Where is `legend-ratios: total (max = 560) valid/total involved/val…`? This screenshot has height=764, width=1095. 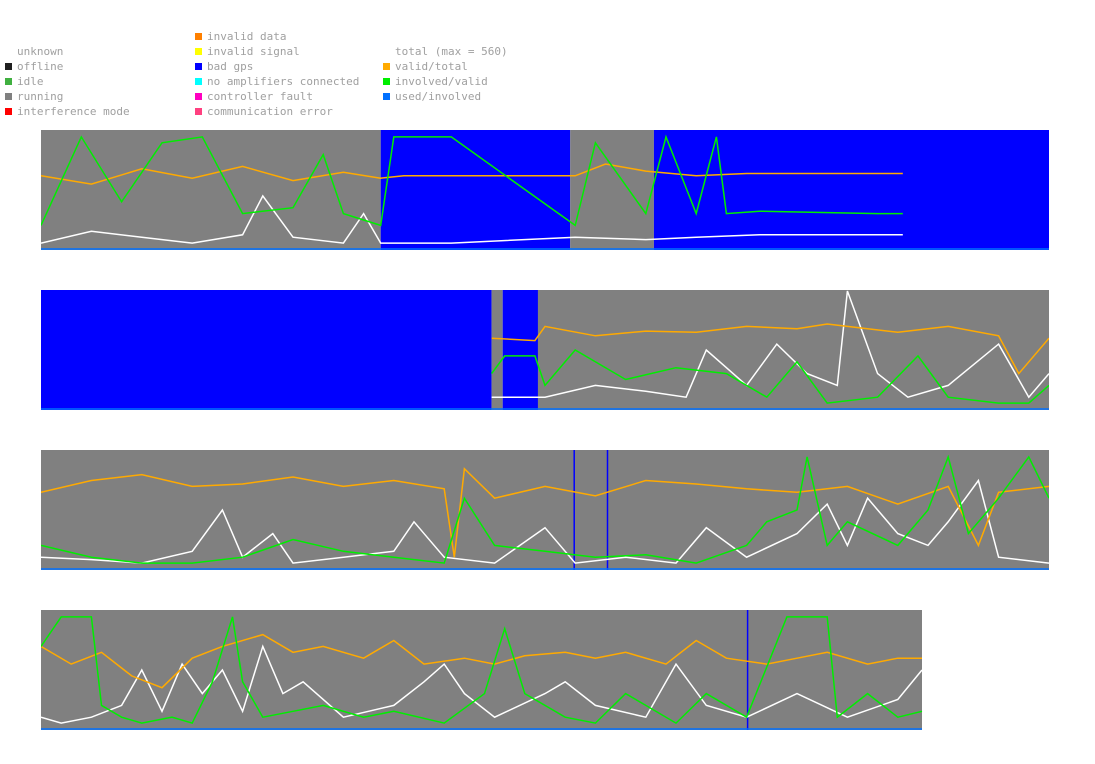 legend-ratios: total (max = 560) valid/total involved/val… is located at coordinates (445, 74).